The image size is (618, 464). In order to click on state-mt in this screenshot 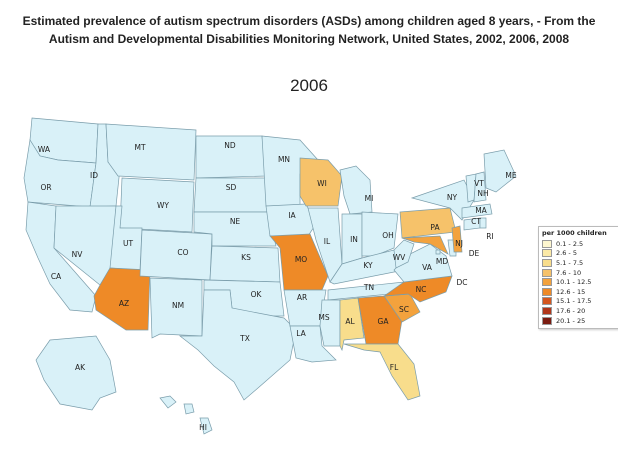, I will do `click(151, 152)`.